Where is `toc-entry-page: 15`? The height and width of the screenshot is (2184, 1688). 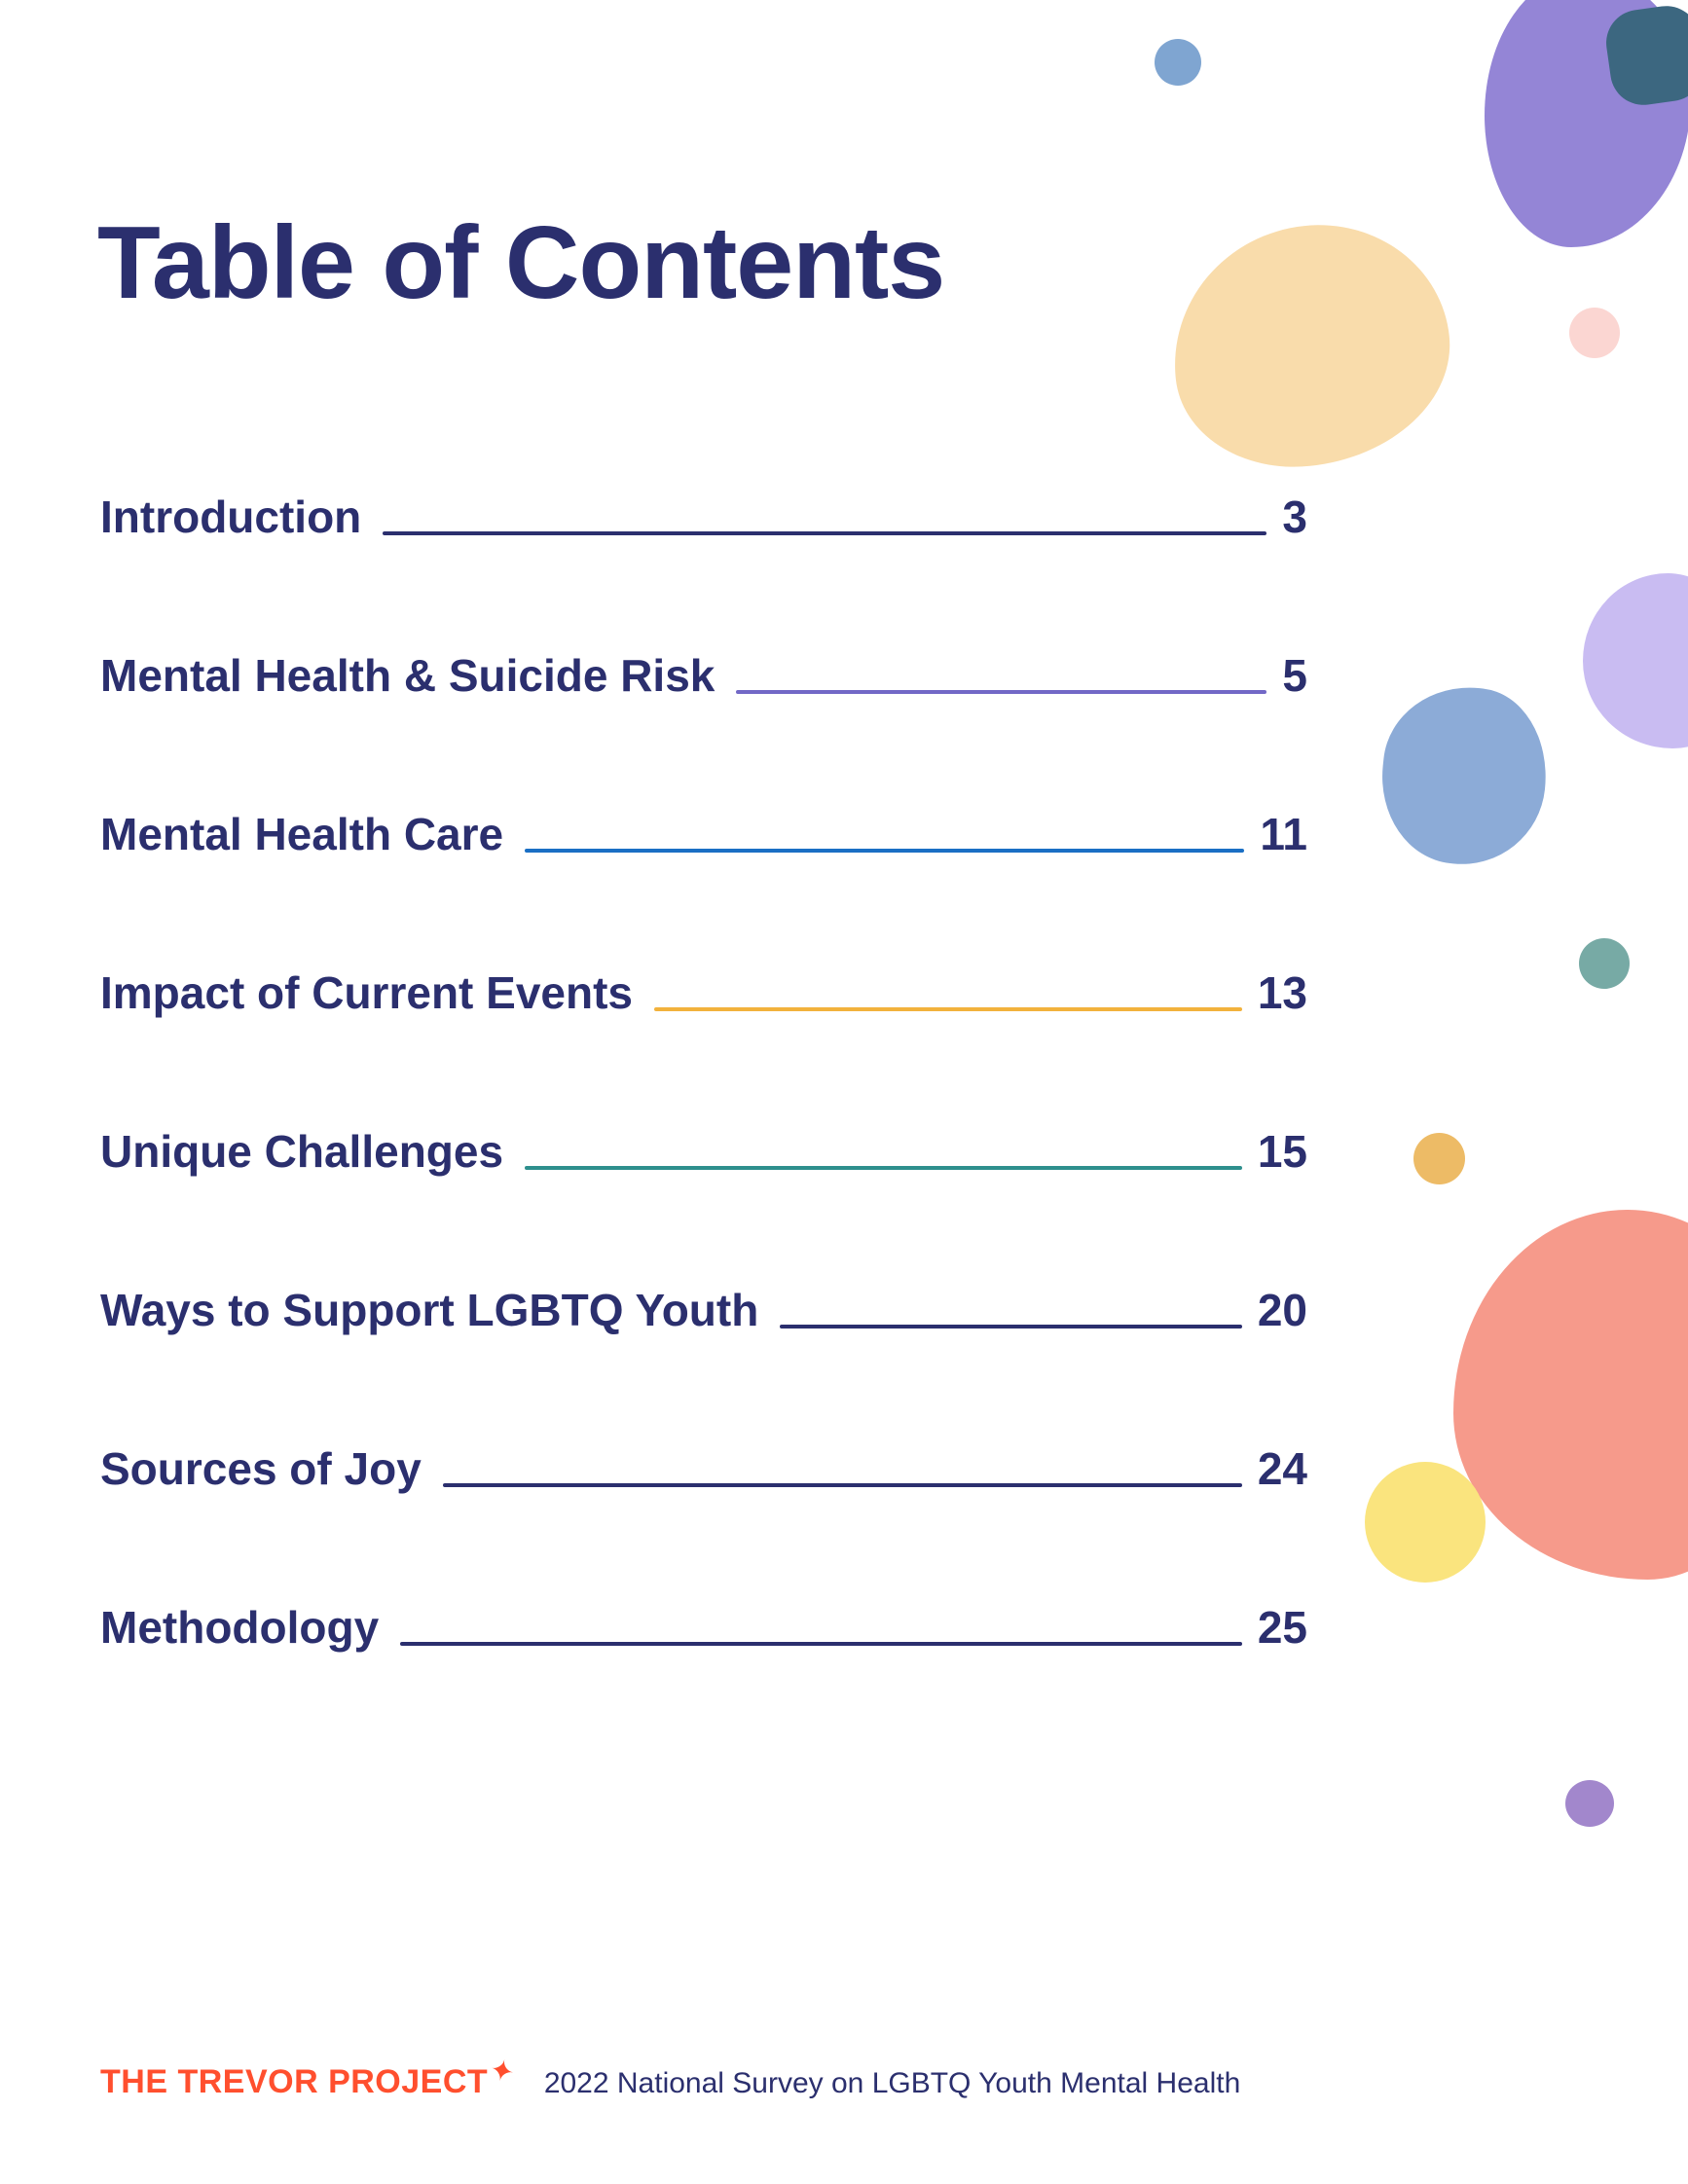
toc-entry-page: 15 is located at coordinates (1282, 1151).